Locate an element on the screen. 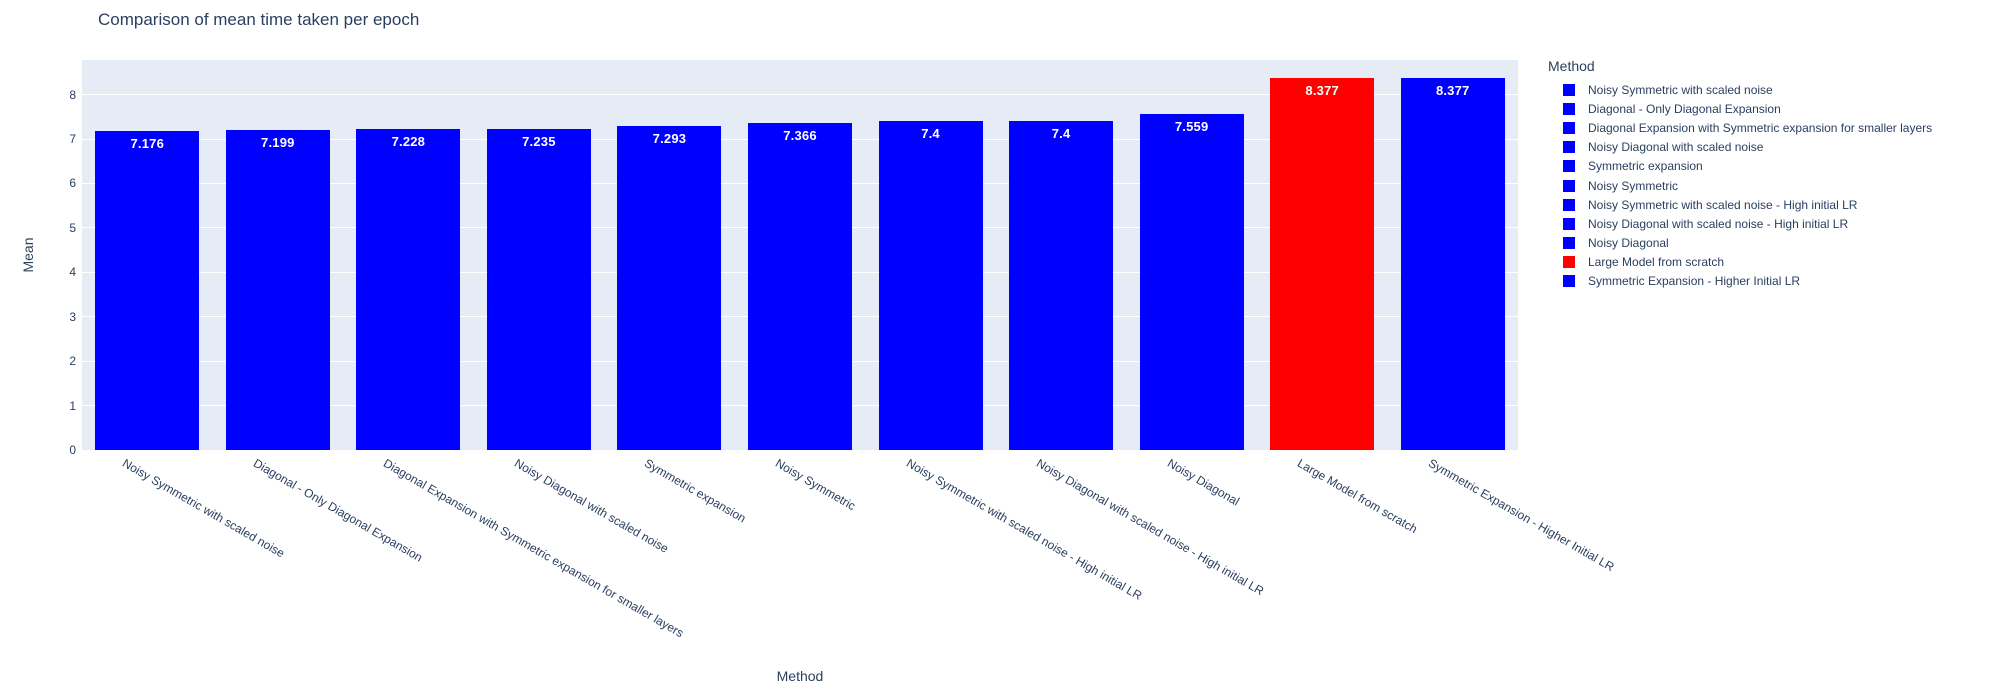 The image size is (2000, 700). legend-item: Symmetric expansion is located at coordinates (1740, 166).